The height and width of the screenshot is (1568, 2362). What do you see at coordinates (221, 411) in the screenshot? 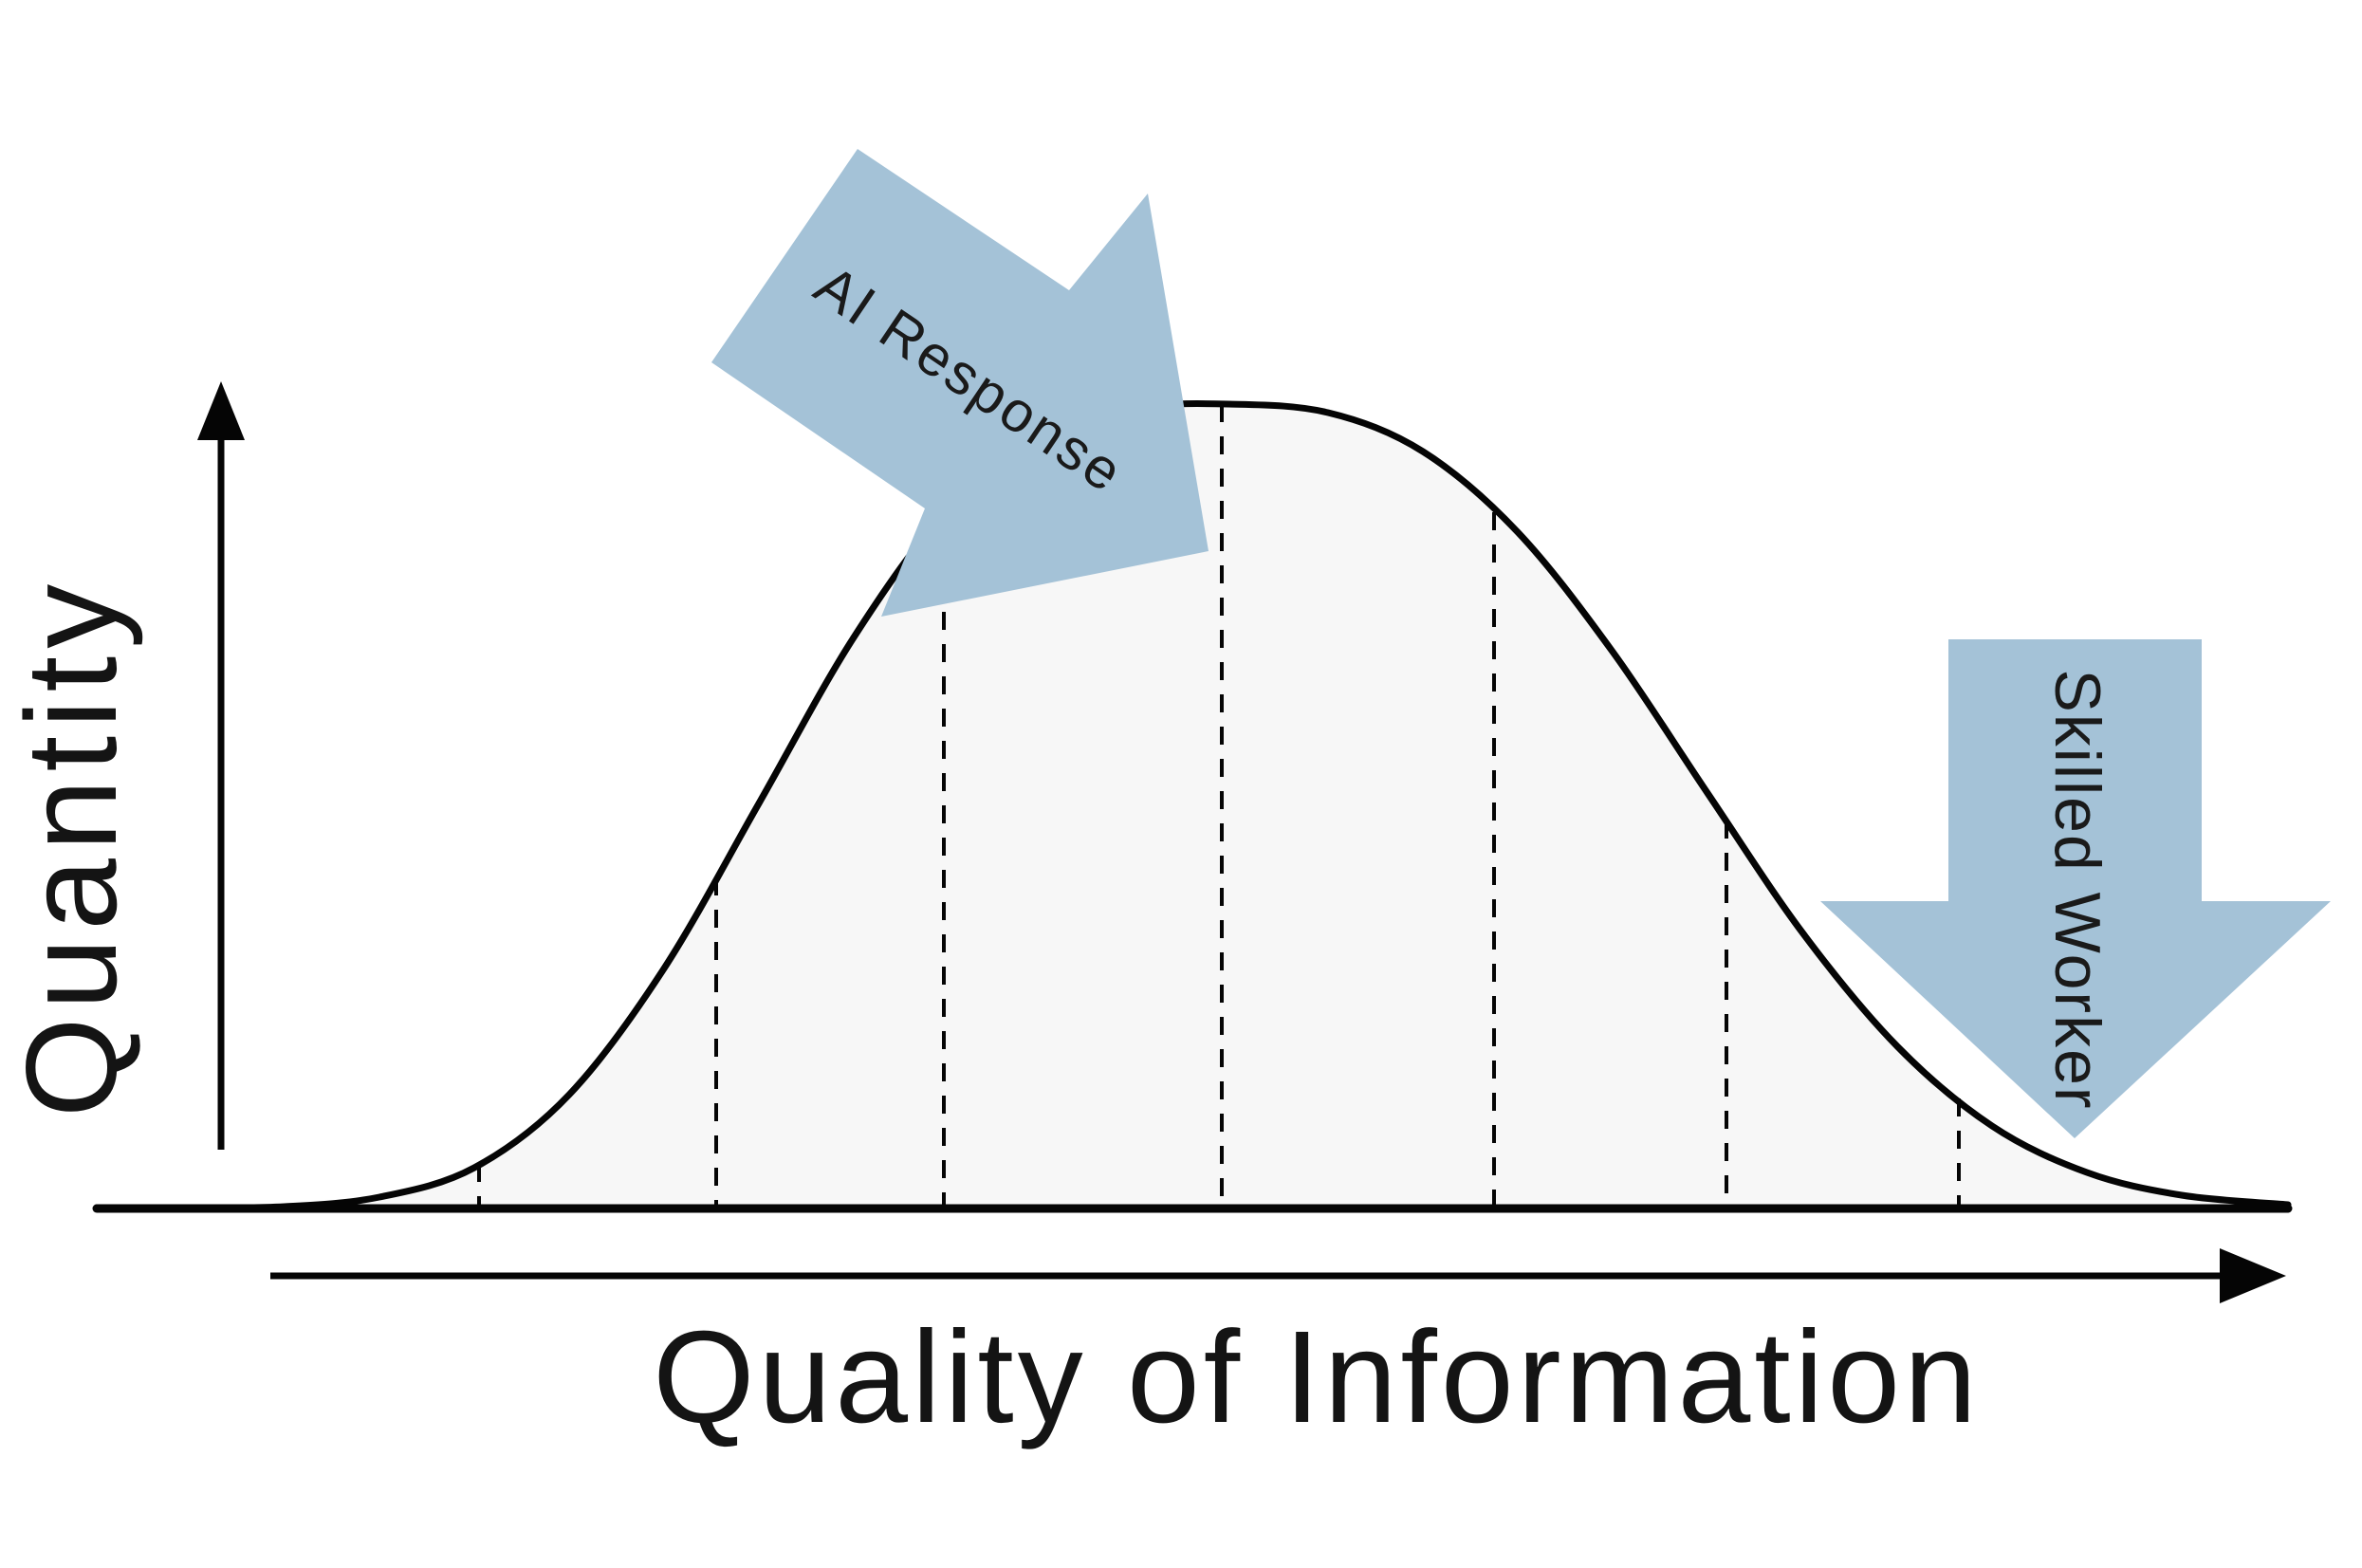
I see `y-axis-arrowhead-icon` at bounding box center [221, 411].